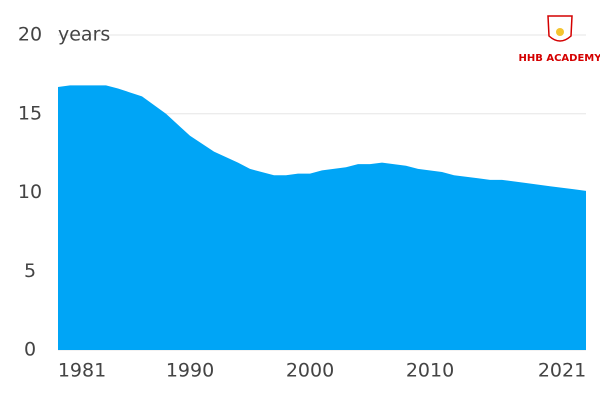 The image size is (600, 400). Describe the element at coordinates (82, 371) in the screenshot. I see `x-tick-label: 1981` at that location.